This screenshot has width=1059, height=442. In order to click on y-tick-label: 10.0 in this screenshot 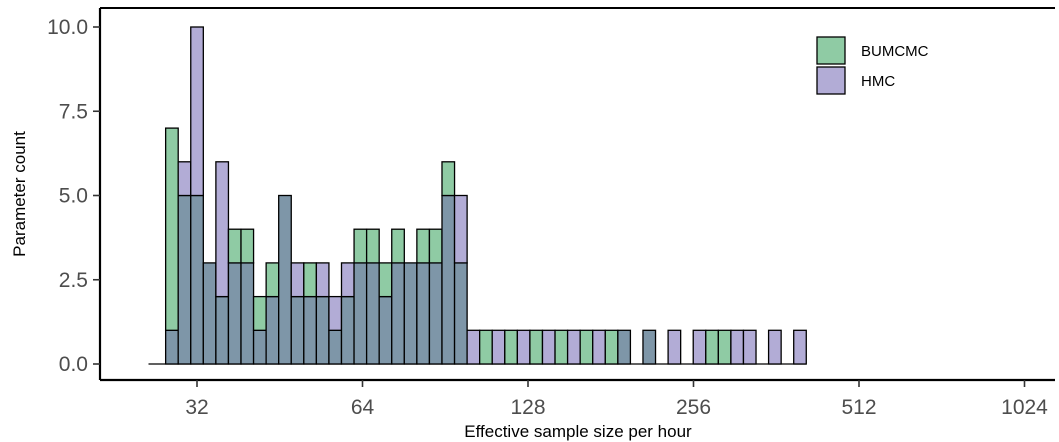, I will do `click(67, 27)`.